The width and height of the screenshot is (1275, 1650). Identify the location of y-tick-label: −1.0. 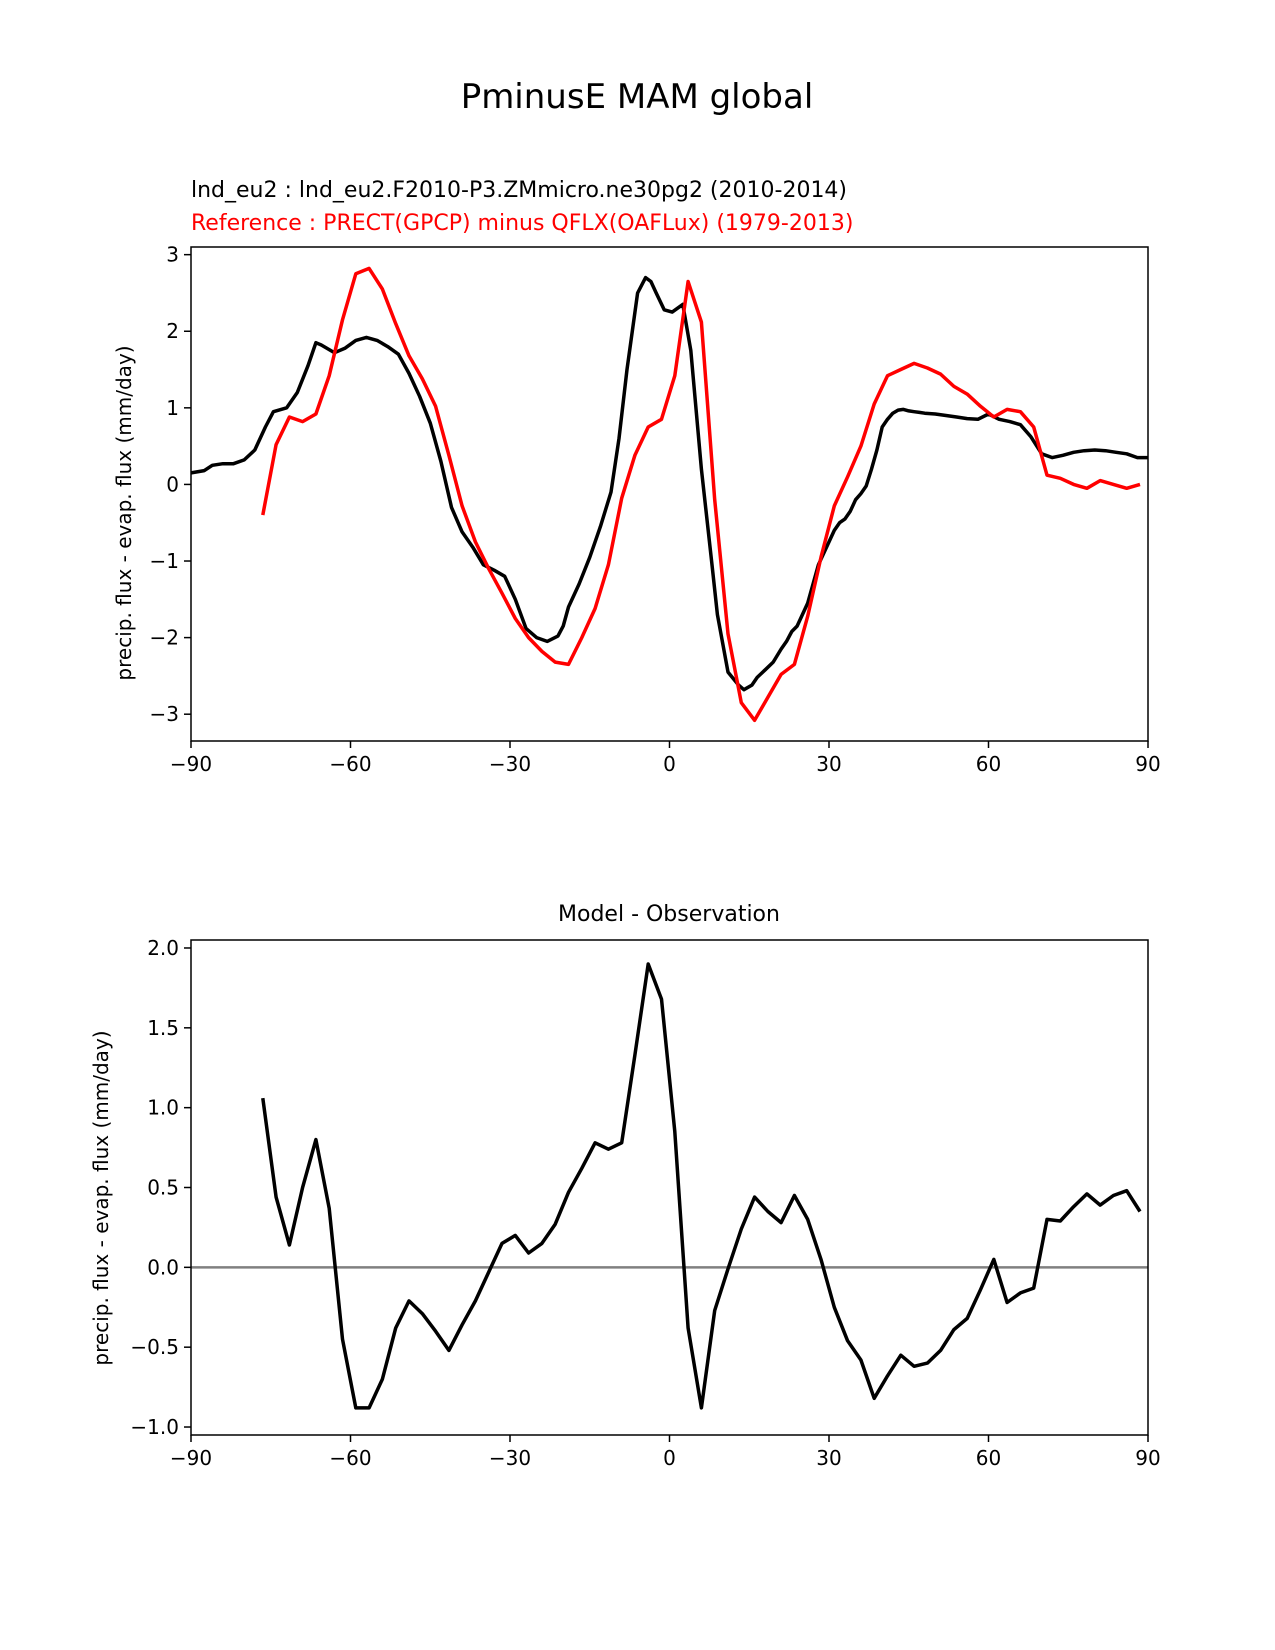
(154, 1427).